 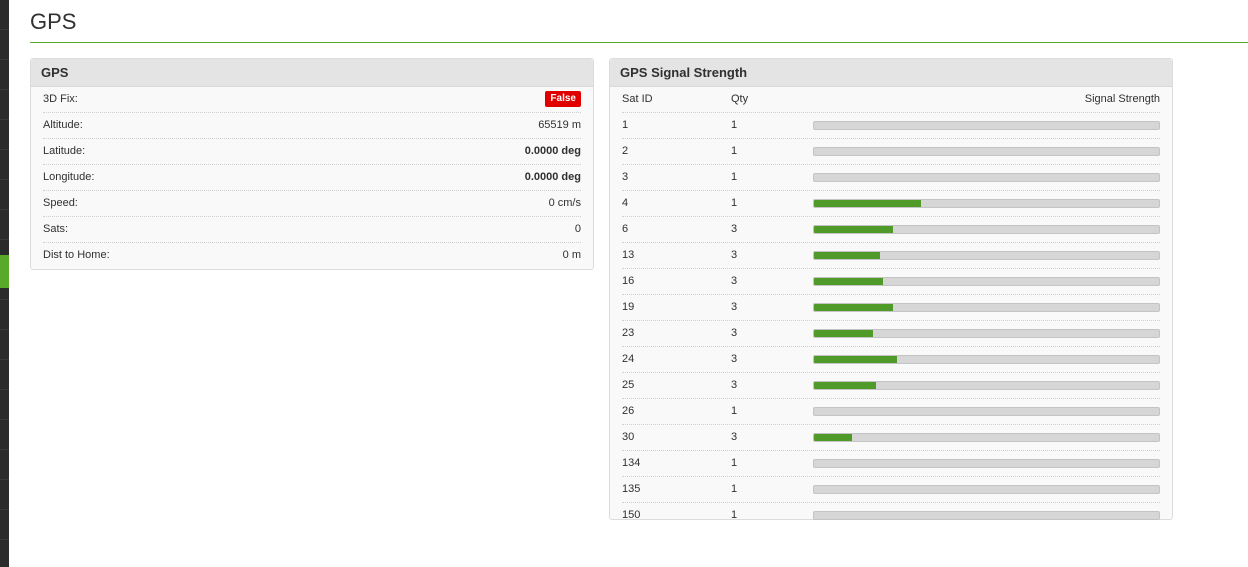 What do you see at coordinates (639, 42) in the screenshot?
I see `title-divider` at bounding box center [639, 42].